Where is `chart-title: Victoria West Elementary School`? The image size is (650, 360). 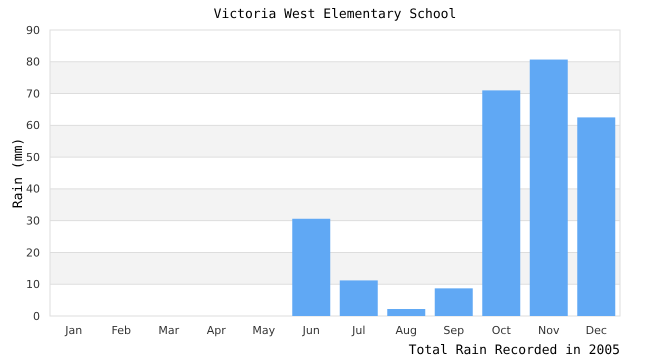
chart-title: Victoria West Elementary School is located at coordinates (335, 14).